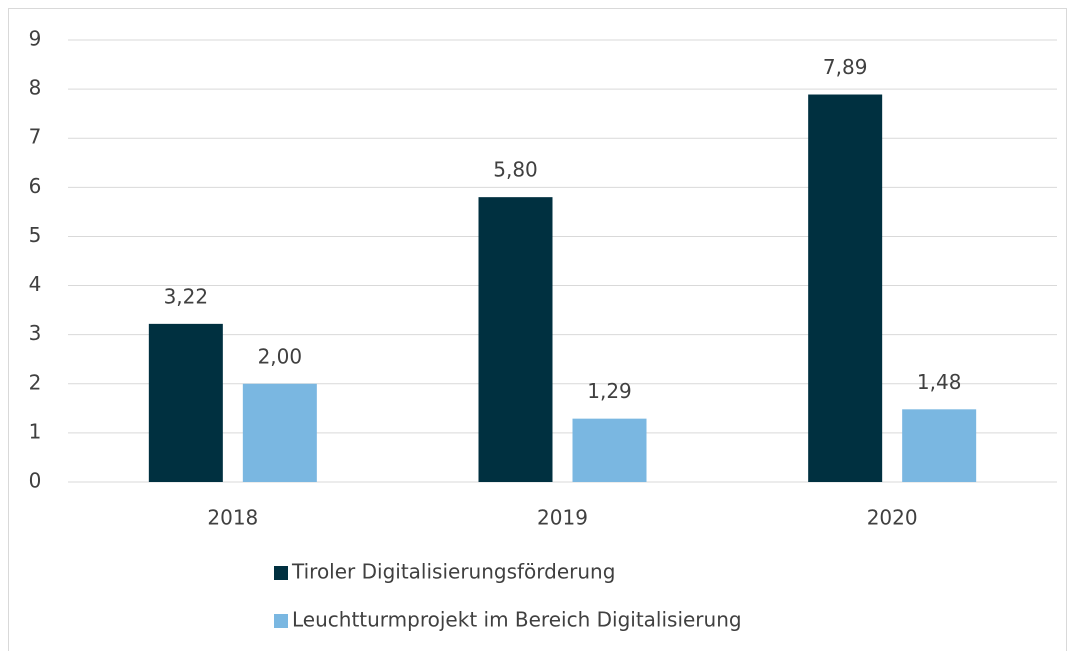  I want to click on y-tick-label: 5, so click(35, 235).